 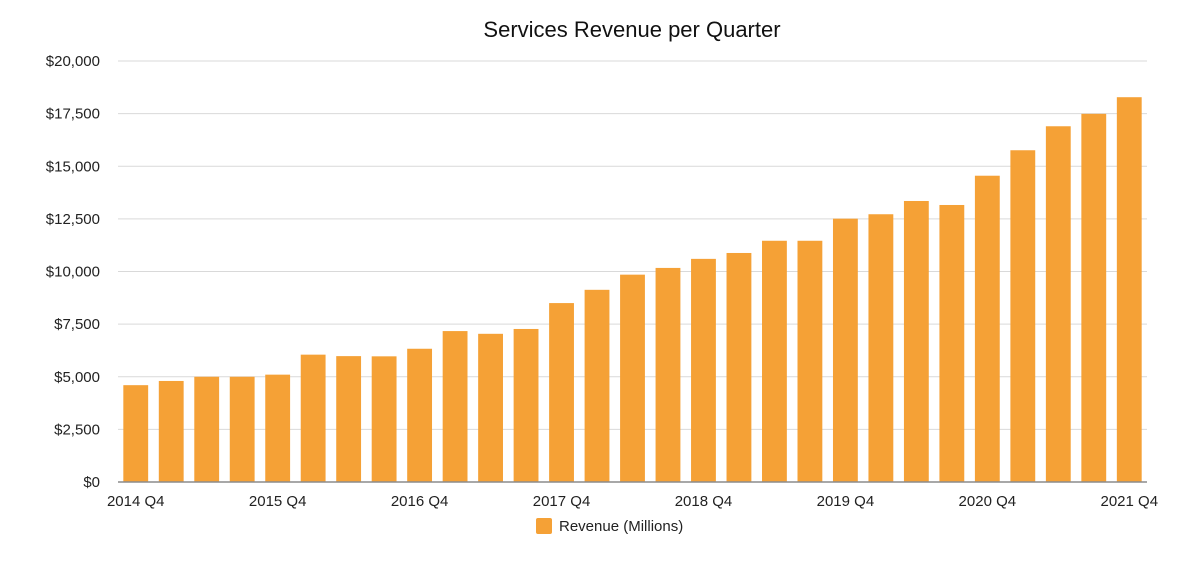 What do you see at coordinates (77, 377) in the screenshot?
I see `y-tick-label: $5,000` at bounding box center [77, 377].